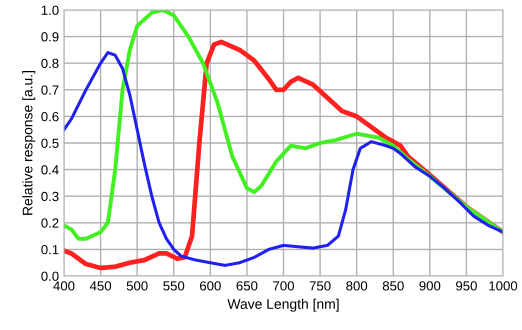  What do you see at coordinates (50, 117) in the screenshot?
I see `y-tick-label: 0.6` at bounding box center [50, 117].